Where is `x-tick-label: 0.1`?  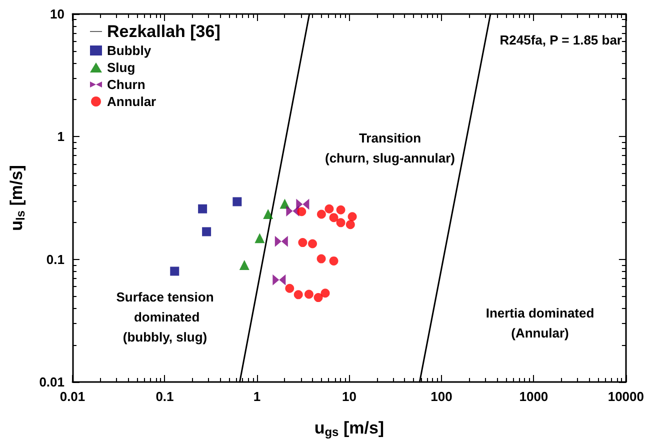
x-tick-label: 0.1 is located at coordinates (165, 396).